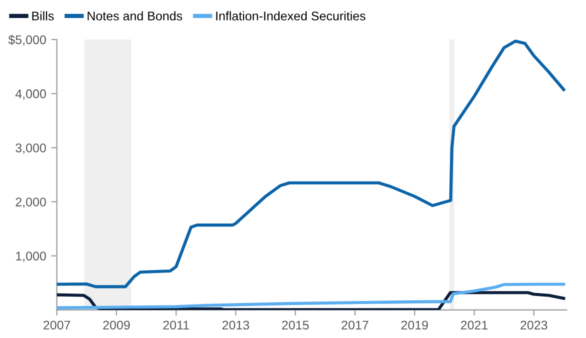  Describe the element at coordinates (31, 149) in the screenshot. I see `y-tick-label: 3,000` at that location.